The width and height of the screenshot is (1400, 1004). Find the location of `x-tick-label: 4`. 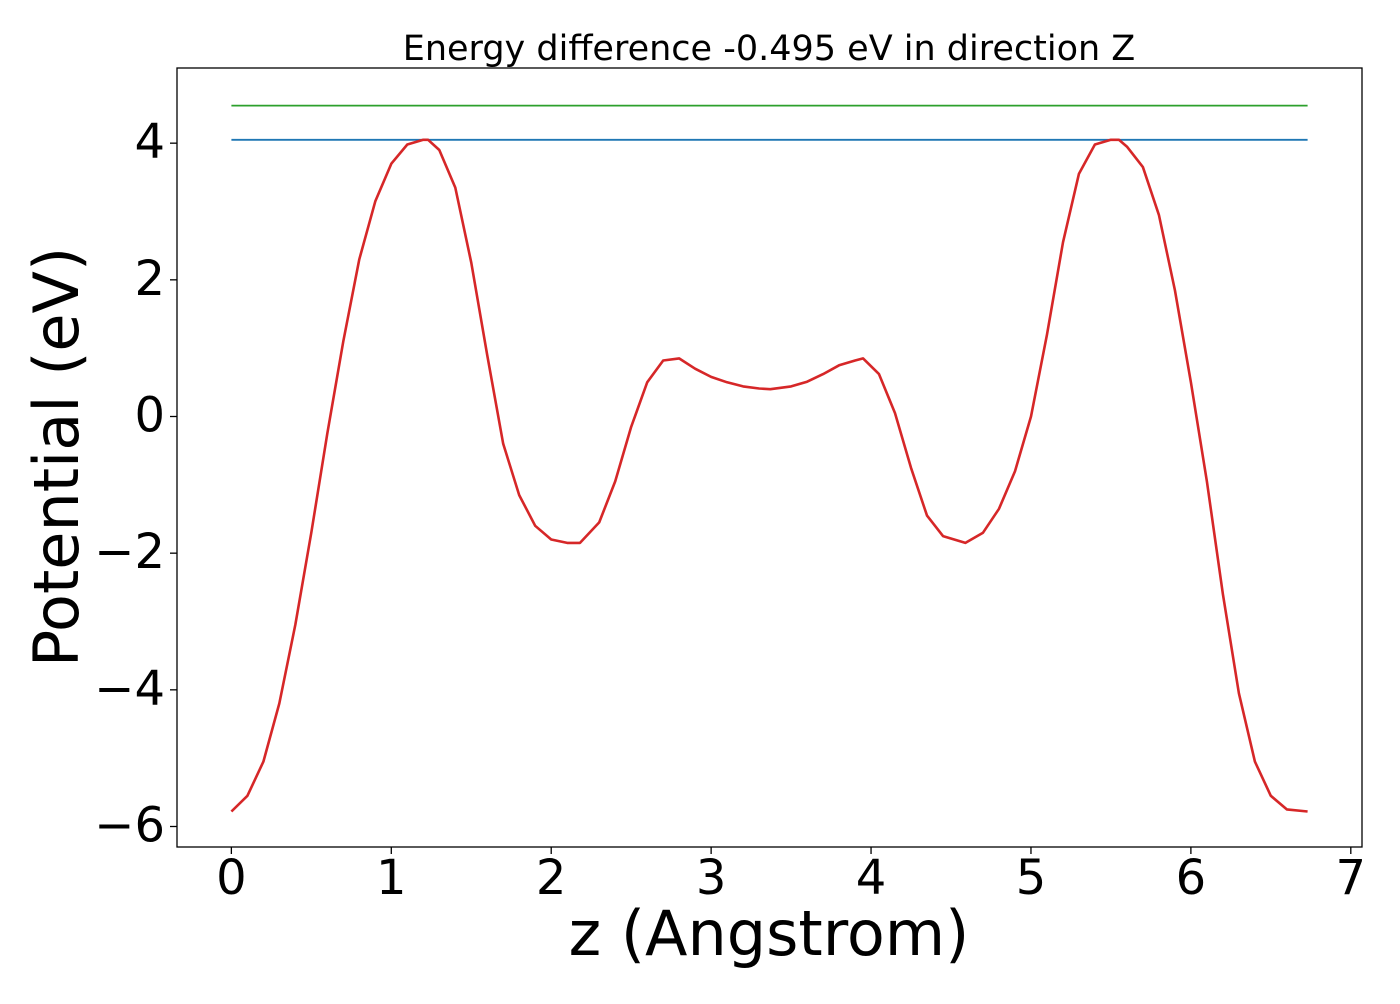

x-tick-label: 4 is located at coordinates (871, 878).